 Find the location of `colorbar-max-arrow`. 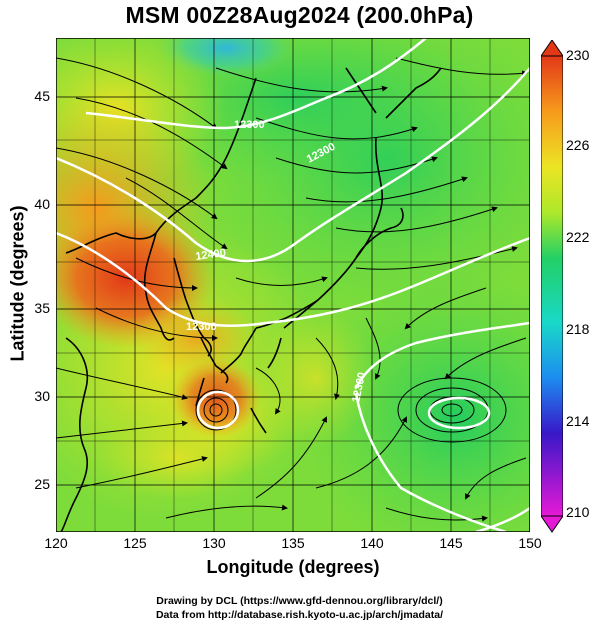

colorbar-max-arrow is located at coordinates (552, 48).